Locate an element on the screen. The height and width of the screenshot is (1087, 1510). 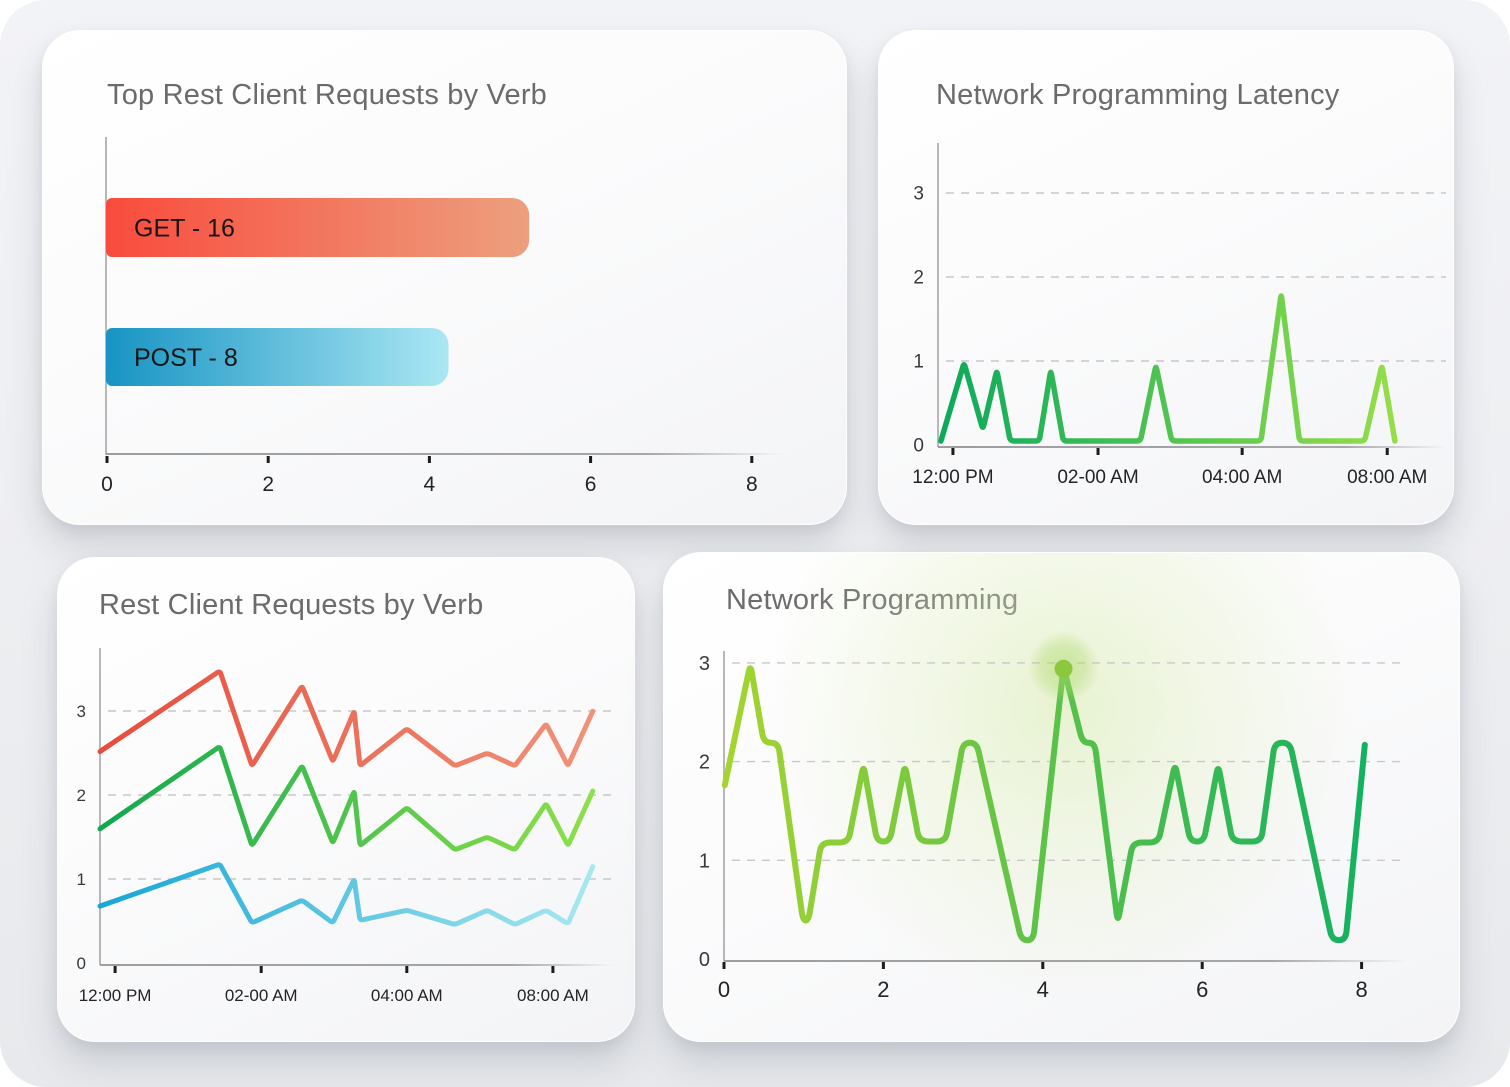
series-green-series-path is located at coordinates (346, 798).